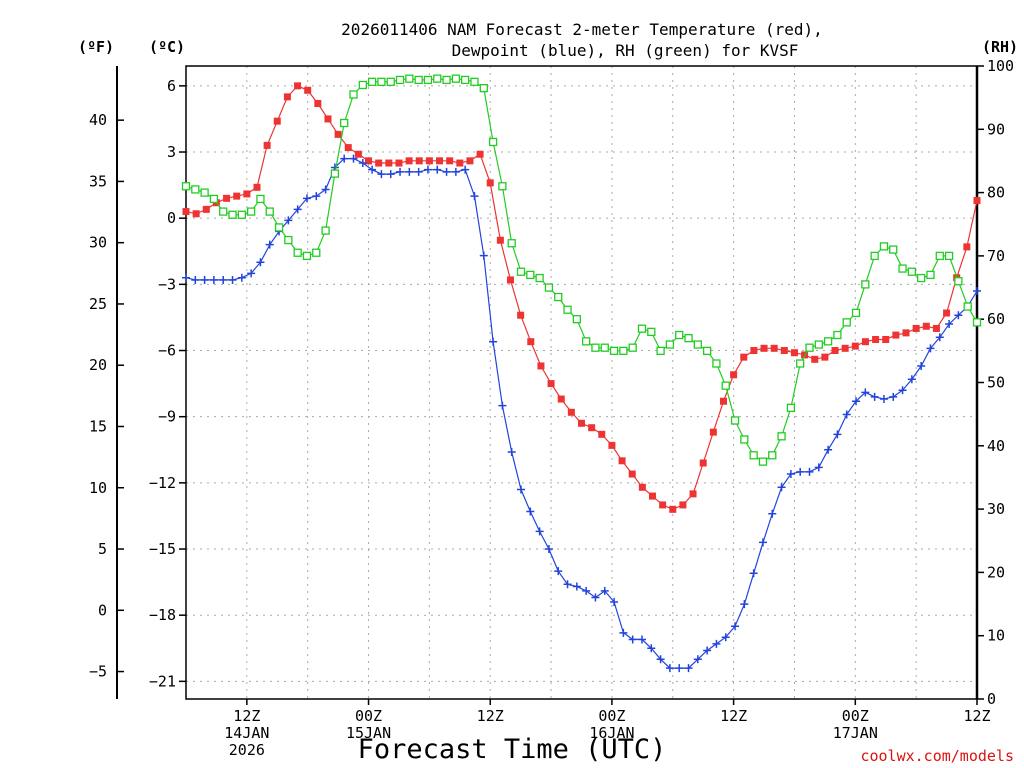  Describe the element at coordinates (1000, 47) in the screenshot. I see `rh-unit-label: (RH)` at that location.